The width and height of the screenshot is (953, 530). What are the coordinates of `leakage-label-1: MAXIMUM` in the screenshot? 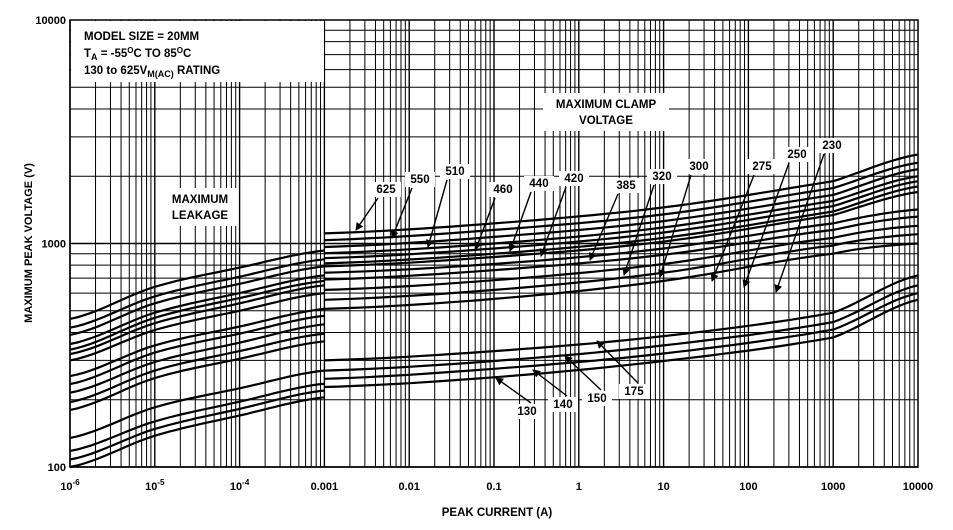 It's located at (200, 200).